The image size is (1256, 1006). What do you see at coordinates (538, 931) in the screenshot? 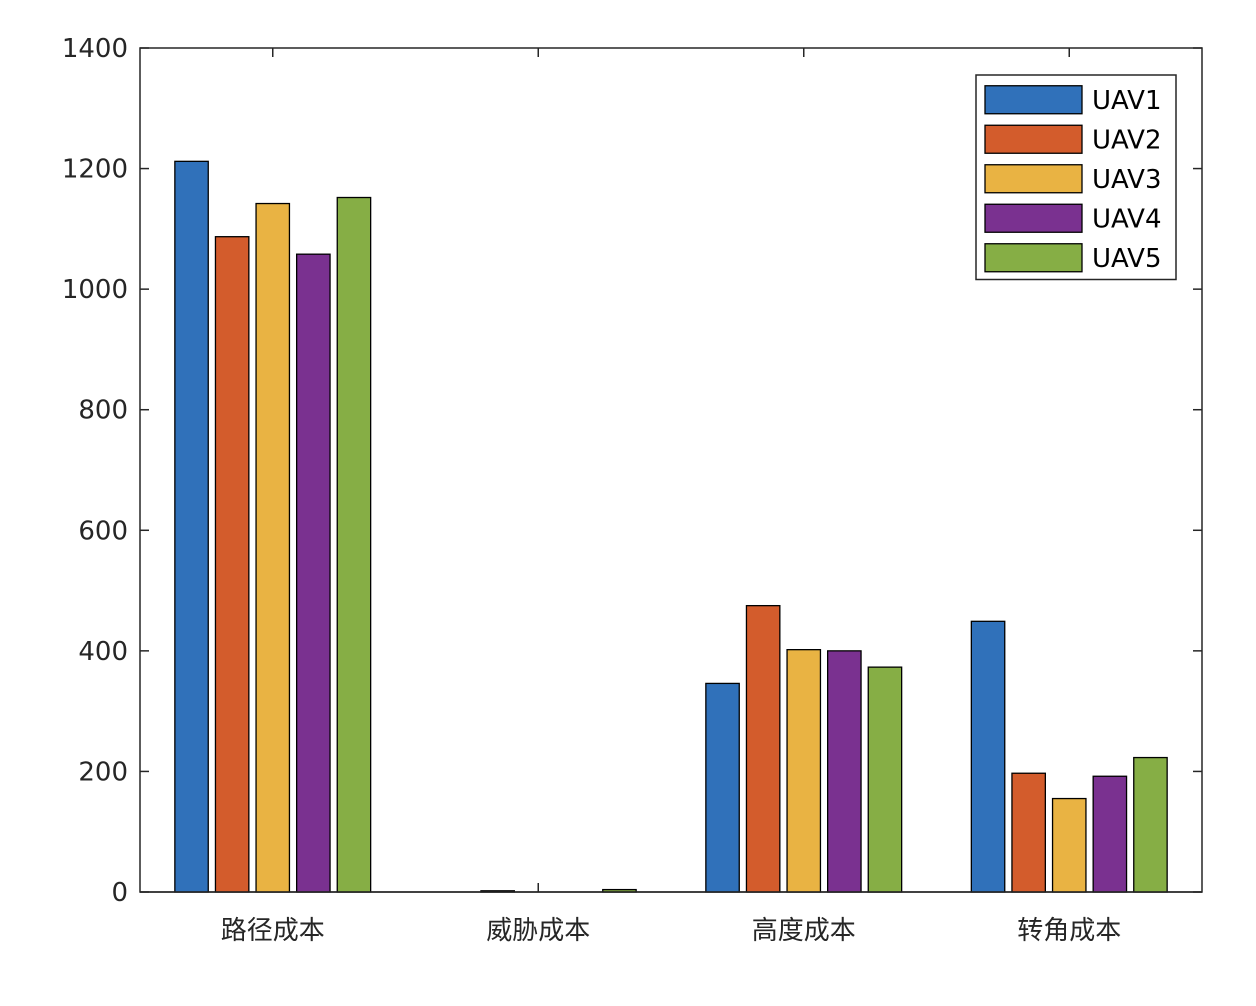
I see `x-tick-label: 威胁成本` at bounding box center [538, 931].